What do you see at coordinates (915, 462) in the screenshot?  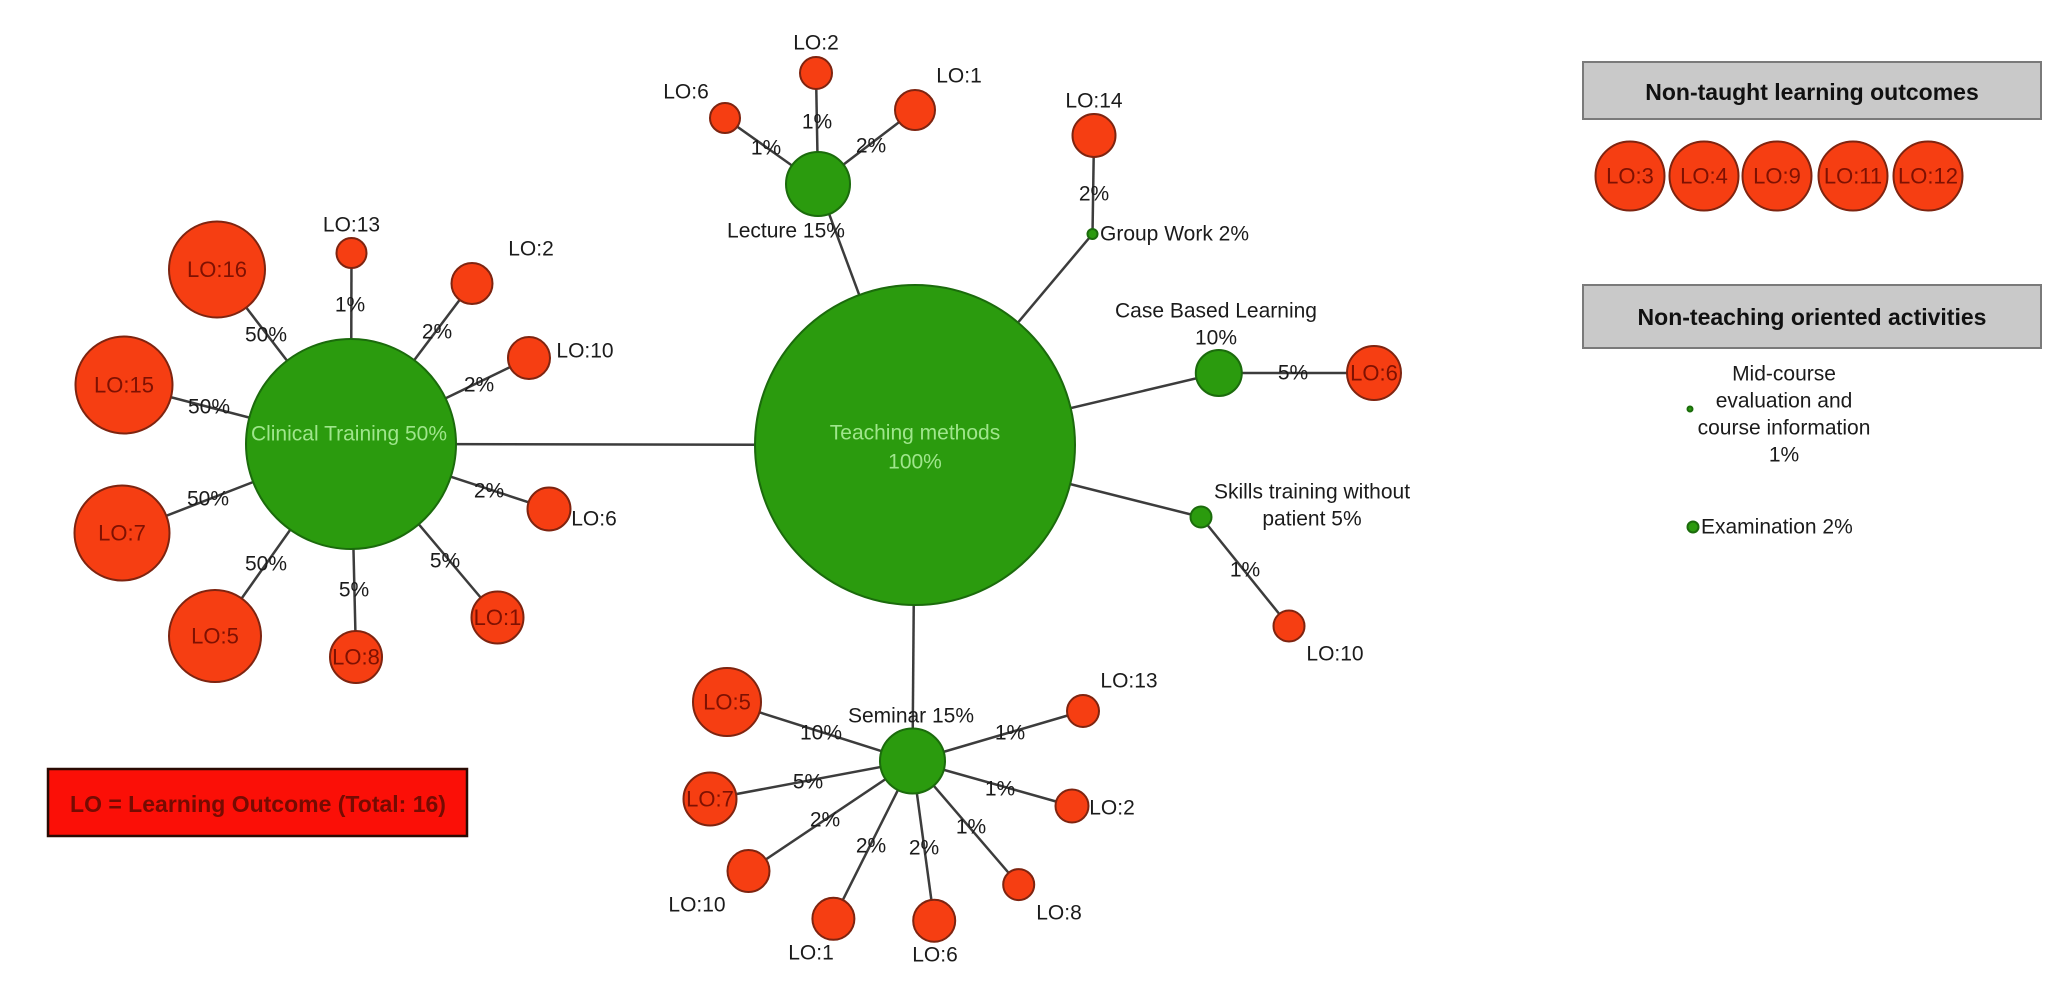 I see `svg-text: 100%` at bounding box center [915, 462].